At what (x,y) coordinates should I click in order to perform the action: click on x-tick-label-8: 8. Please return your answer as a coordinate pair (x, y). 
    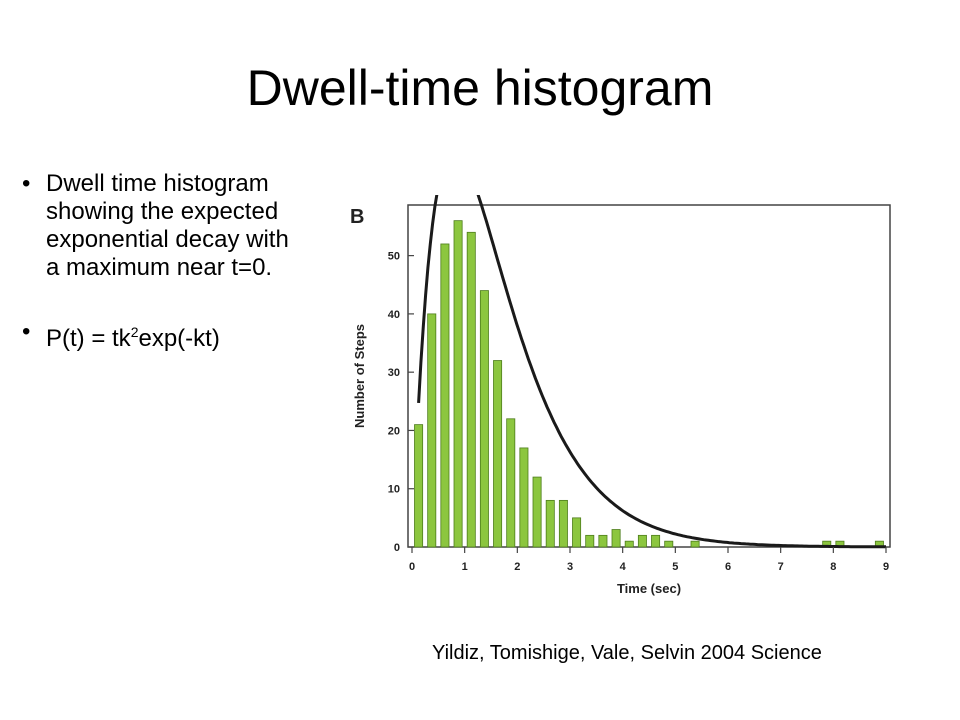
    Looking at the image, I should click on (833, 567).